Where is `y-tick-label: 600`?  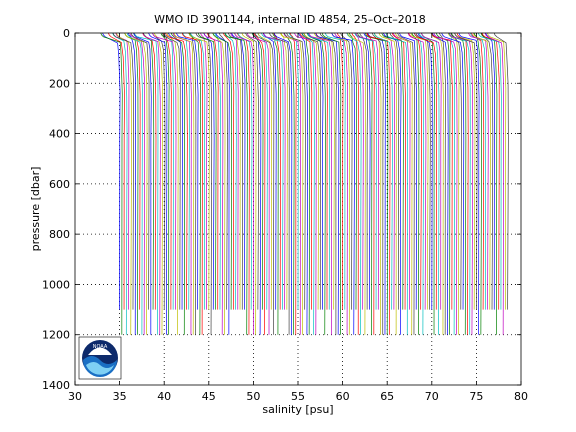 y-tick-label: 600 is located at coordinates (59, 184).